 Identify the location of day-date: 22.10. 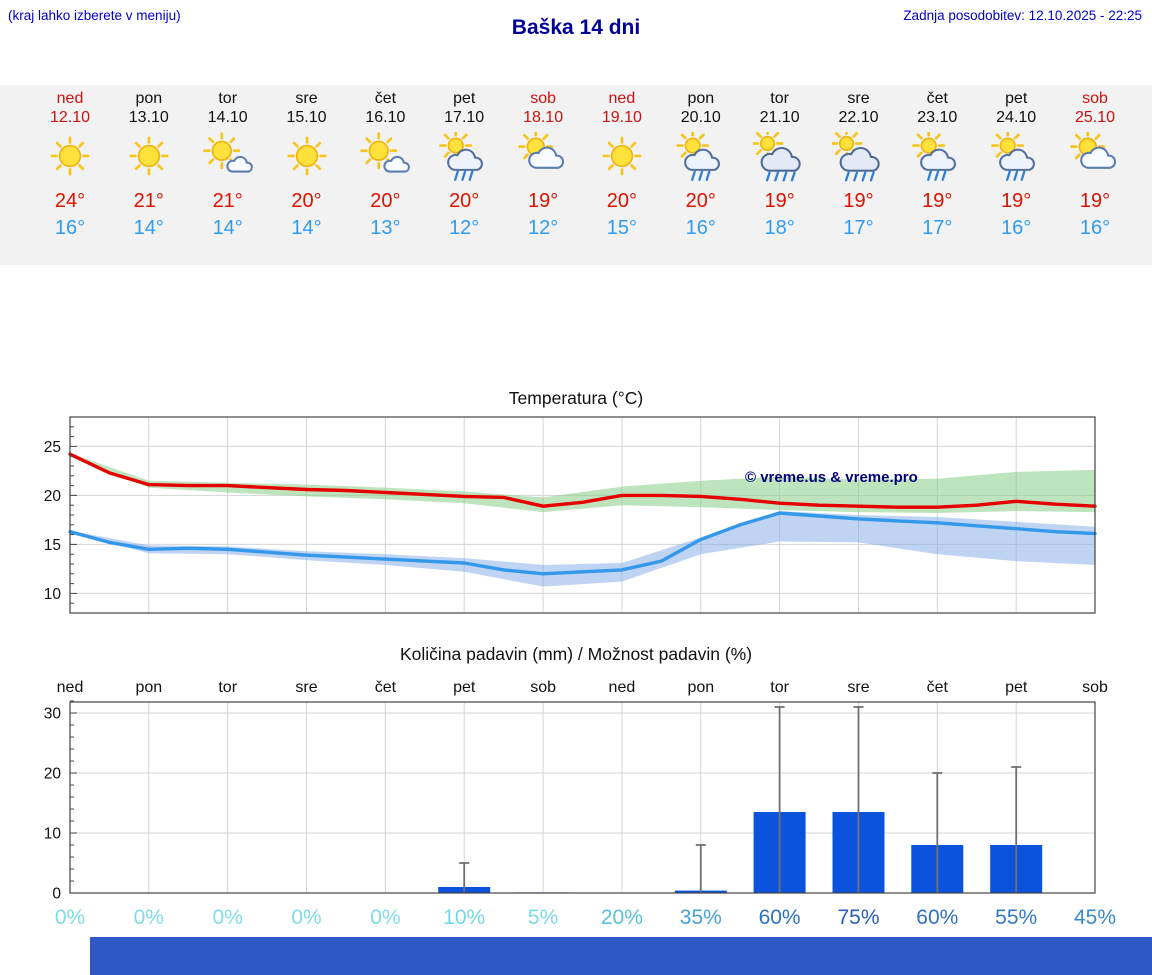
(858, 117).